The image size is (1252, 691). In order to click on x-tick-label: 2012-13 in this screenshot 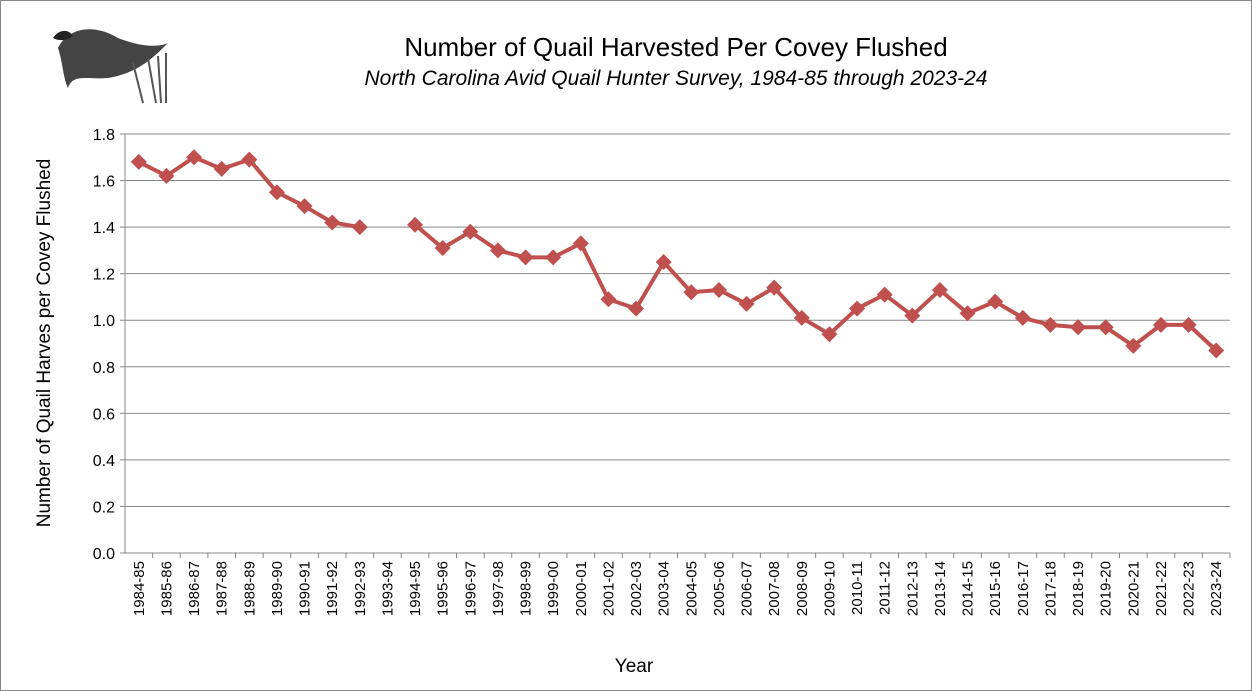, I will do `click(912, 588)`.